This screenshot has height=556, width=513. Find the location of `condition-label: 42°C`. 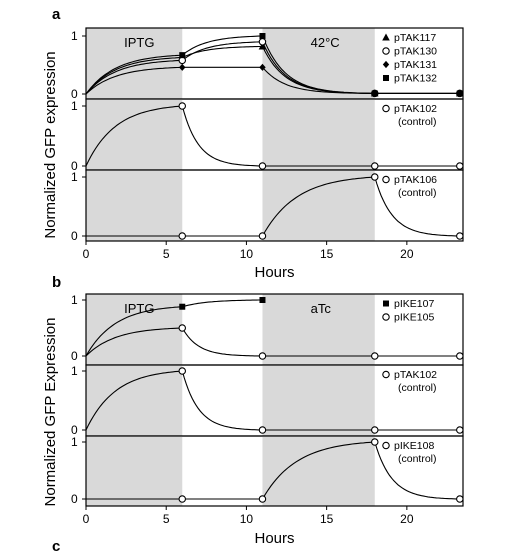

condition-label: 42°C is located at coordinates (325, 42).